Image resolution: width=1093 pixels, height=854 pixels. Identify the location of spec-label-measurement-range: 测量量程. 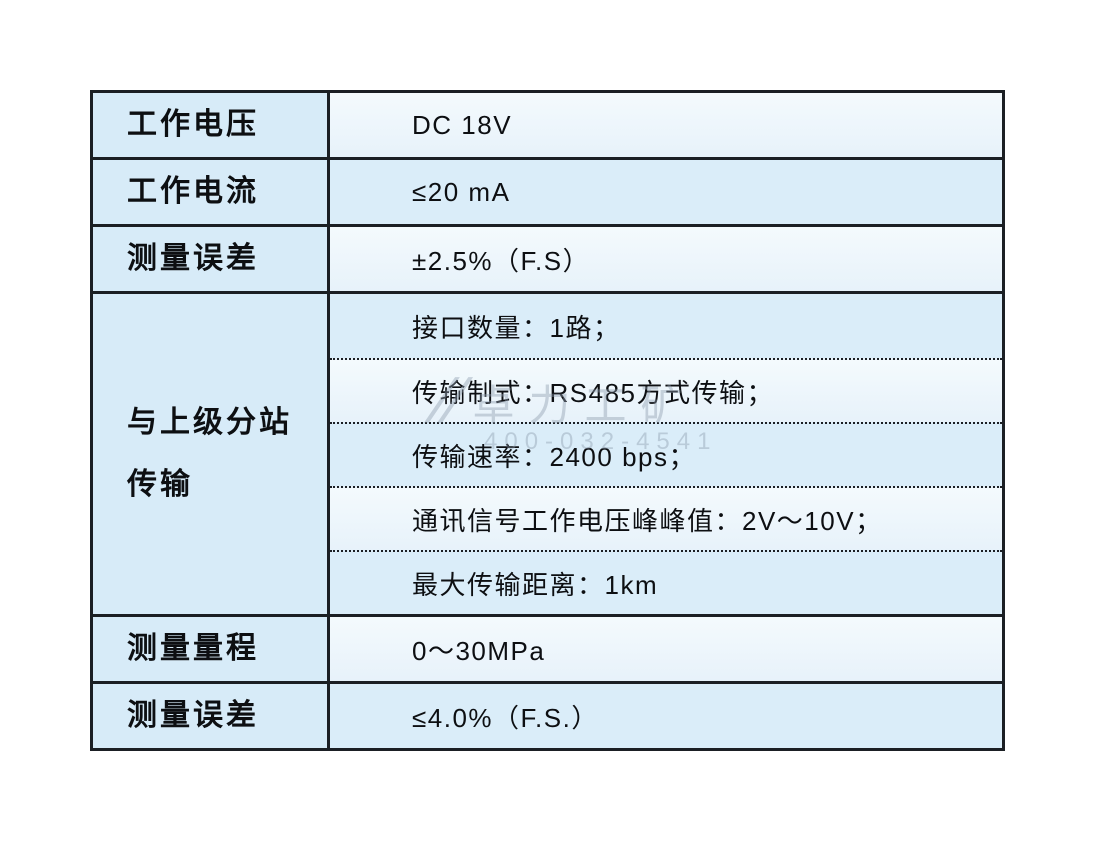
(211, 649).